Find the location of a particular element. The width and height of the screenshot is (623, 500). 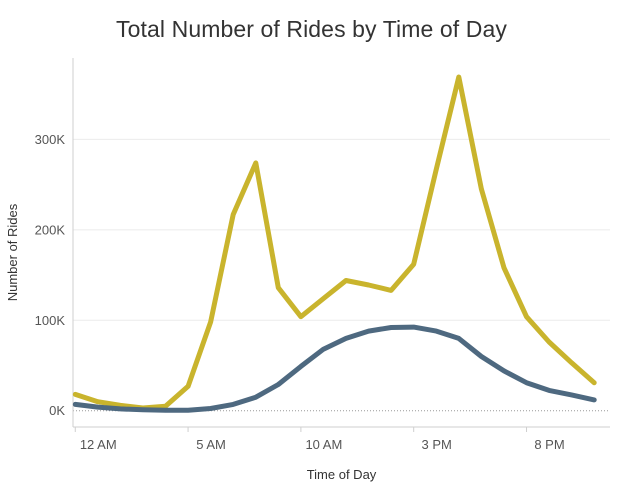

y-tick-label: 0K is located at coordinates (57, 410).